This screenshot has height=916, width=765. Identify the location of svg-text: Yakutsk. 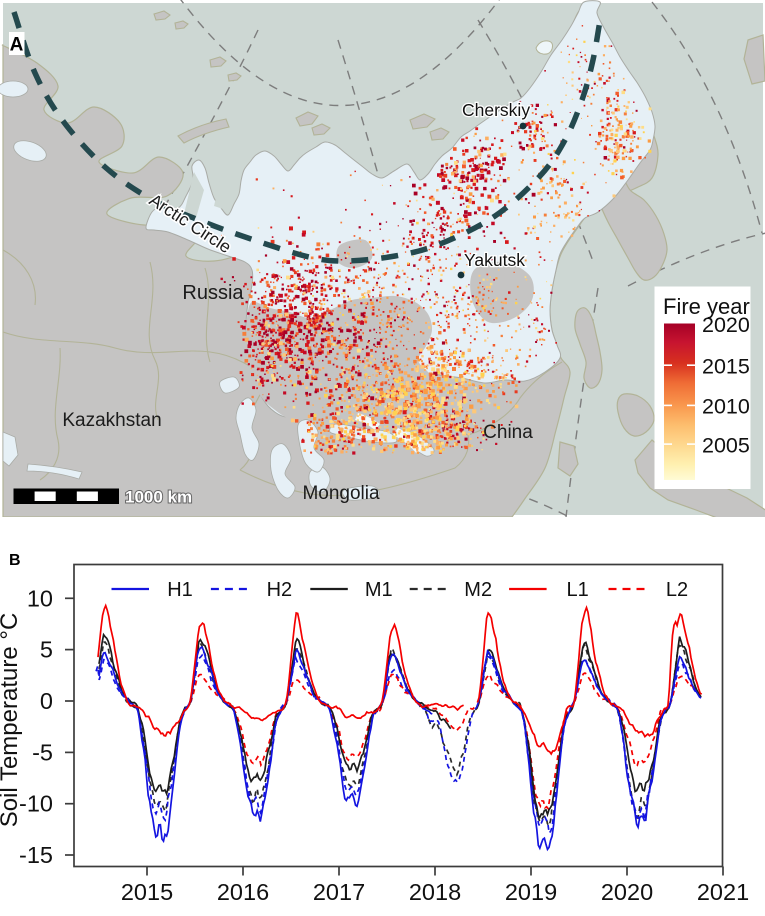
(494, 260).